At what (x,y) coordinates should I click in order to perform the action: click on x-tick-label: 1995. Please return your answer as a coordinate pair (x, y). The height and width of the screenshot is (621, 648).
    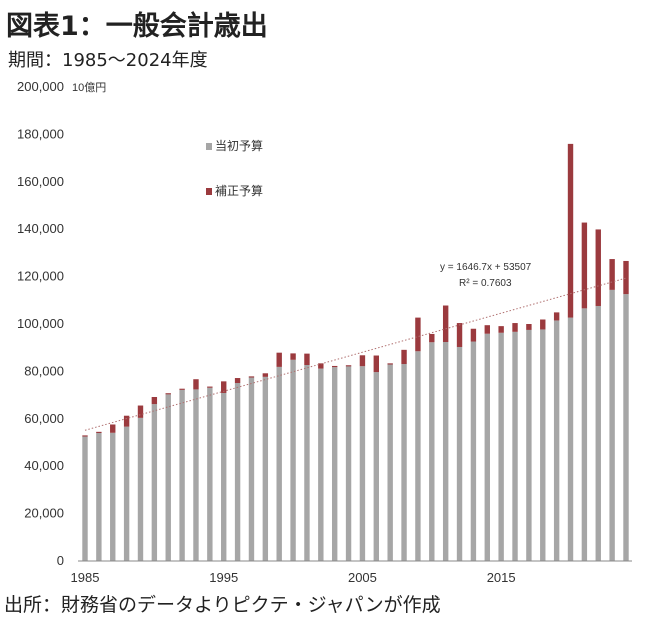
    Looking at the image, I should click on (223, 577).